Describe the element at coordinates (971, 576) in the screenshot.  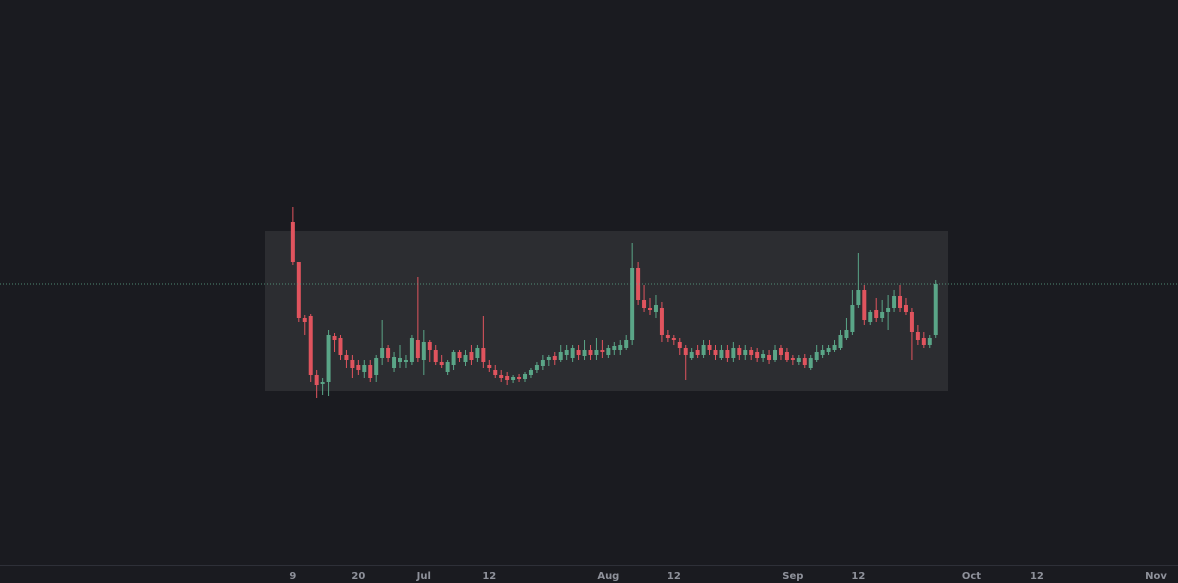
I see `x-tick-label: Oct` at that location.